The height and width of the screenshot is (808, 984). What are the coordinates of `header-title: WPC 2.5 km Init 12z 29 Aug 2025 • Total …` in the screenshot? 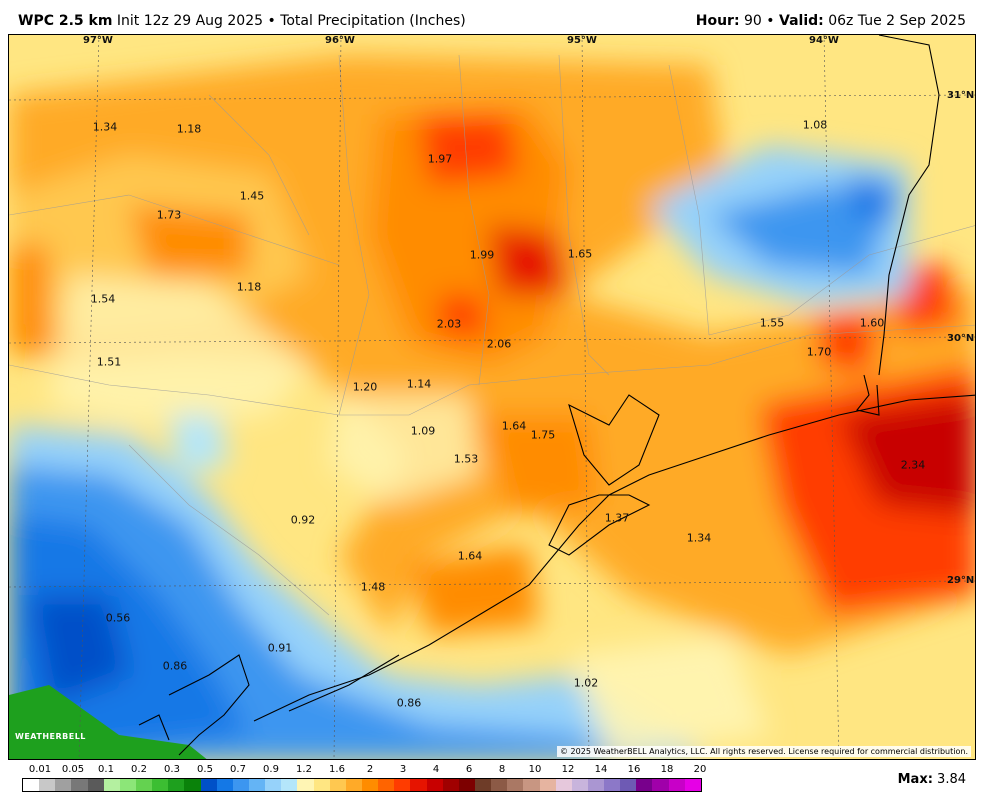 It's located at (242, 21).